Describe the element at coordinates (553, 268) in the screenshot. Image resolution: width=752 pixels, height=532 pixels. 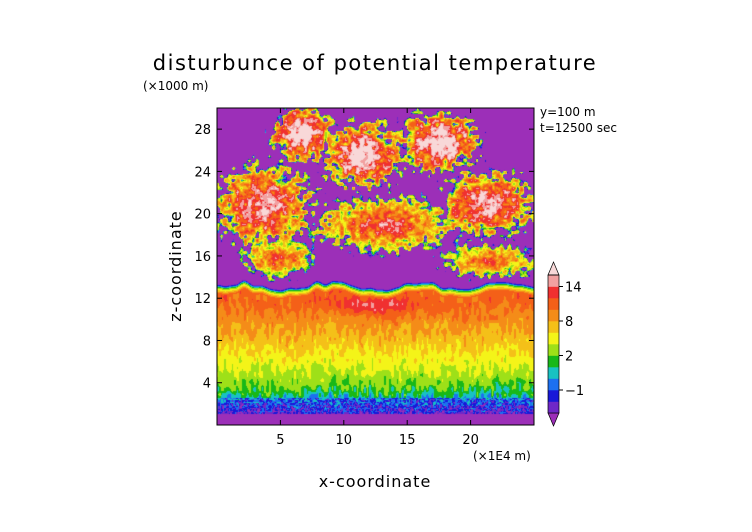
I see `colorbar-upper-extension` at that location.